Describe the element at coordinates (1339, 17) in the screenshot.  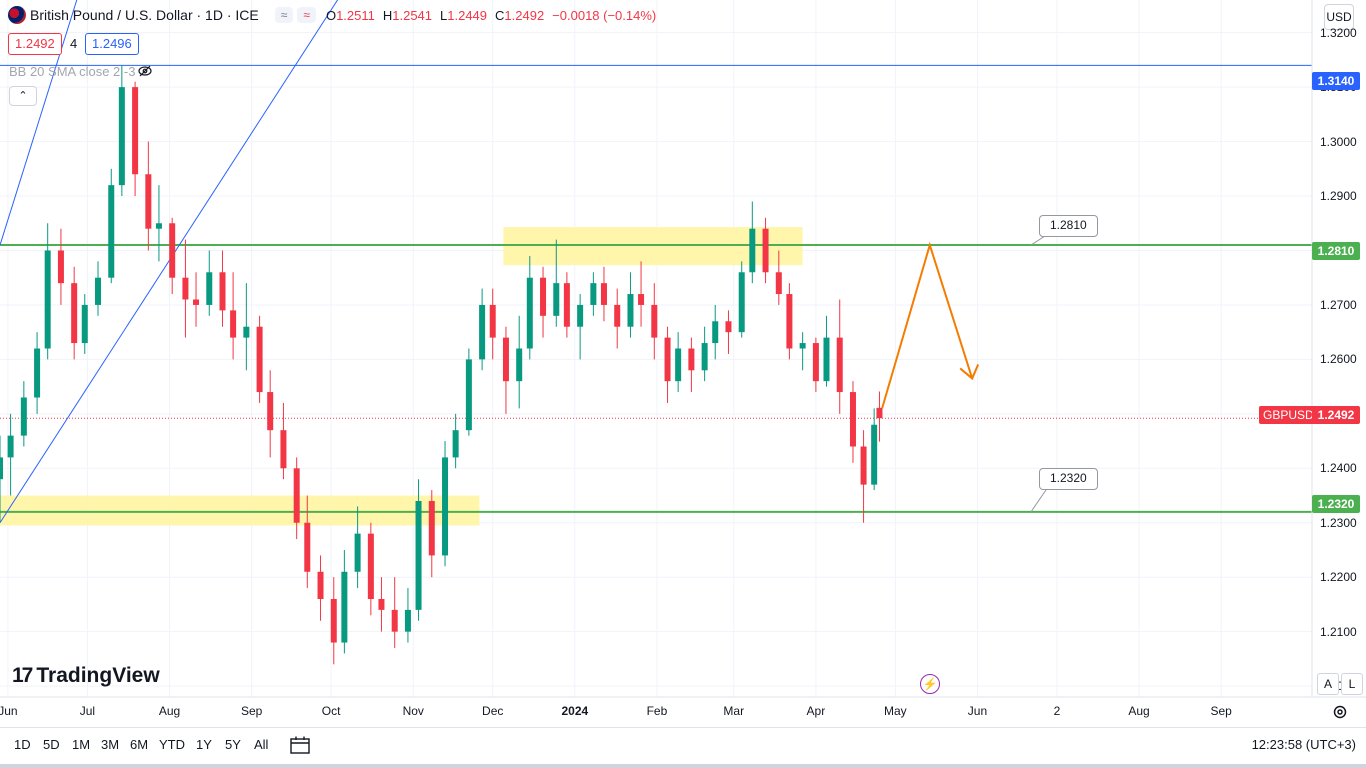
I see `currency-selector: USD` at that location.